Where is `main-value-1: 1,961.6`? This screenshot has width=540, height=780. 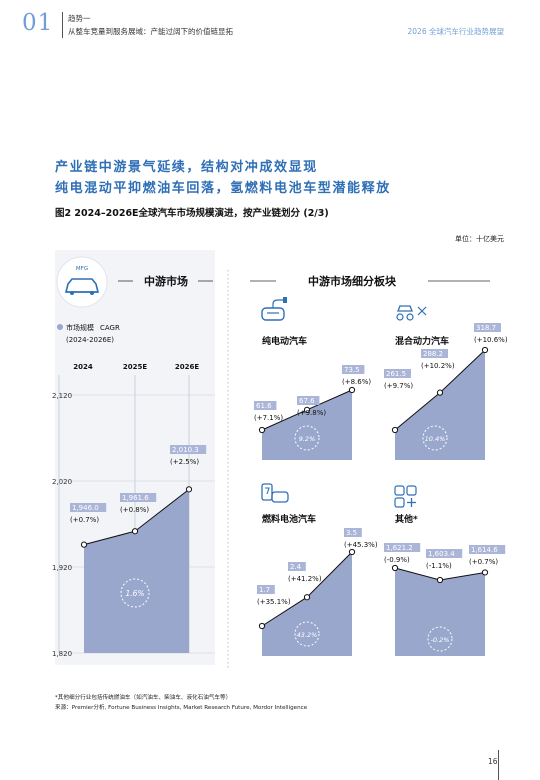 main-value-1: 1,961.6 is located at coordinates (135, 498).